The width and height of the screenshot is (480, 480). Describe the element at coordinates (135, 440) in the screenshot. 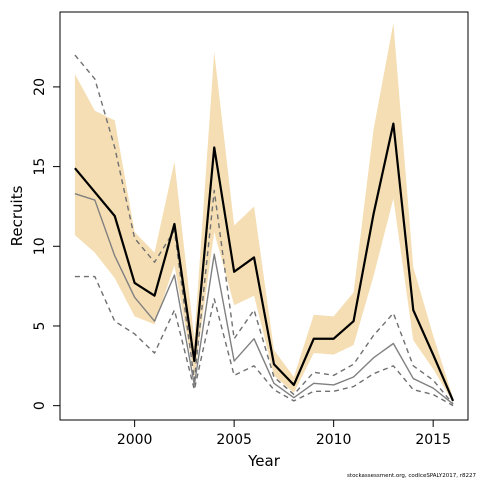

I see `x-tick-label-2000: 2000` at that location.